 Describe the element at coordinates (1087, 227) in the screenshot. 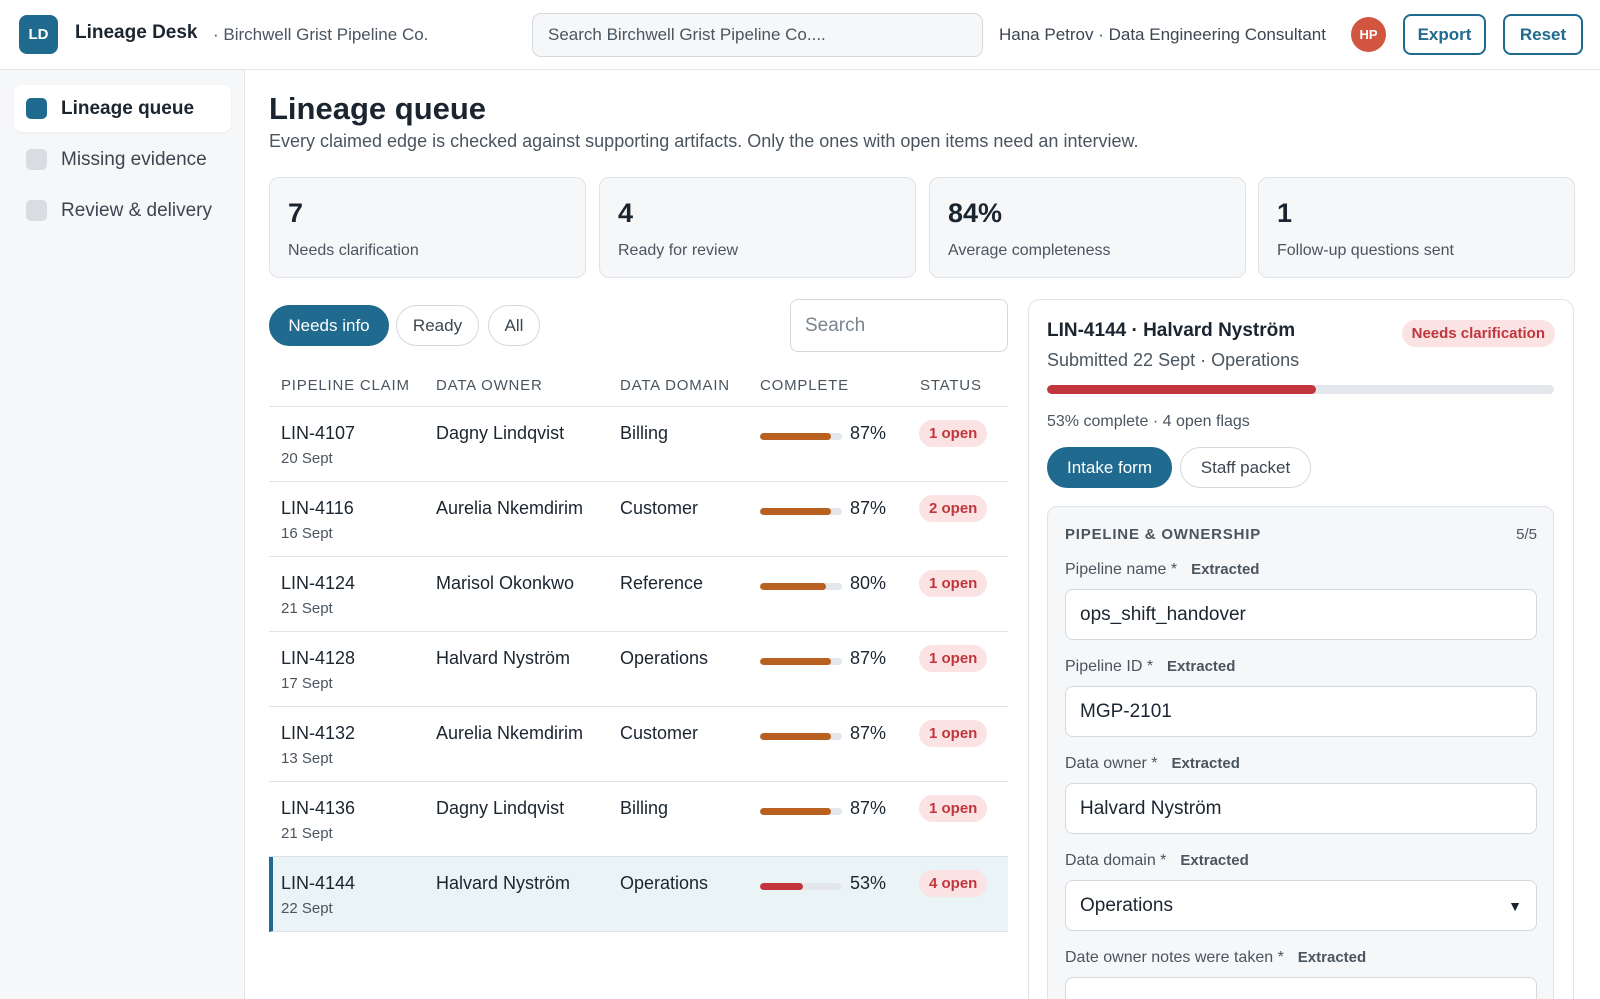

I see `stat-card: 84% Average completeness` at that location.